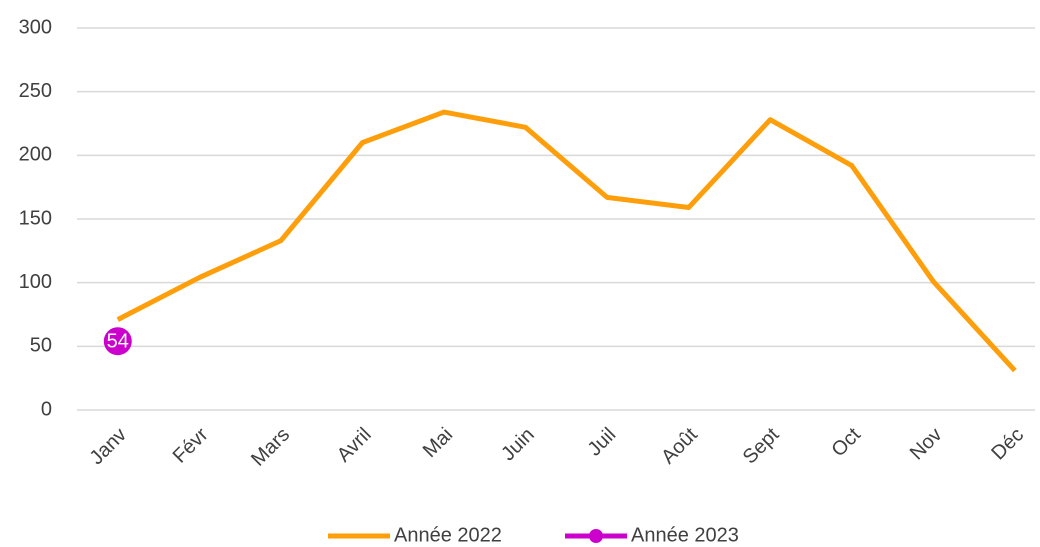  I want to click on legend-marker, so click(596, 536).